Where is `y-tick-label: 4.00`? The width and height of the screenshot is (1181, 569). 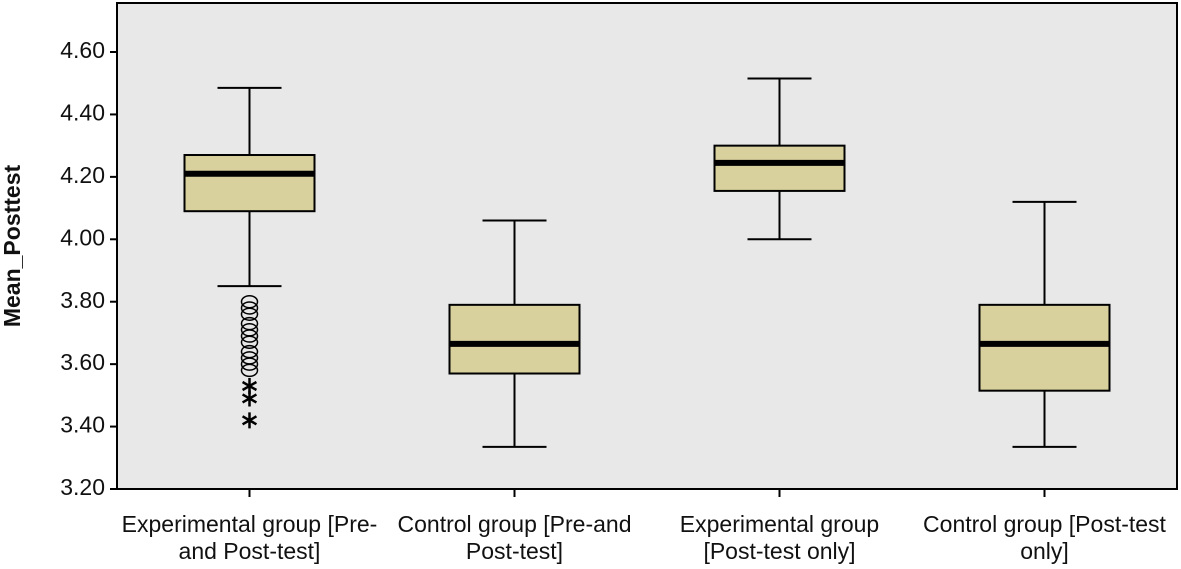 y-tick-label: 4.00 is located at coordinates (82, 237).